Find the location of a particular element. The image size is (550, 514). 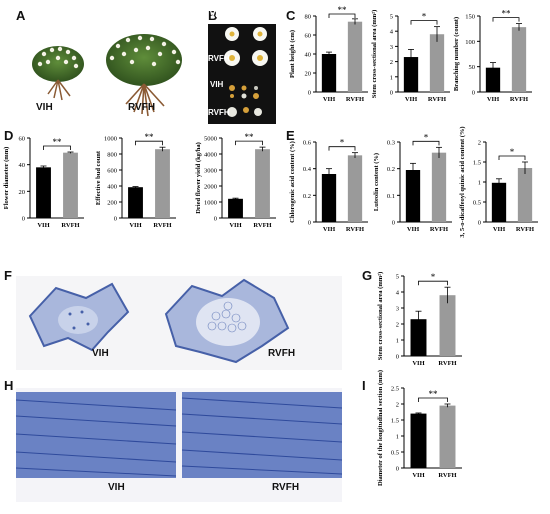

panel-label-c: C is located at coordinates (291, 15).